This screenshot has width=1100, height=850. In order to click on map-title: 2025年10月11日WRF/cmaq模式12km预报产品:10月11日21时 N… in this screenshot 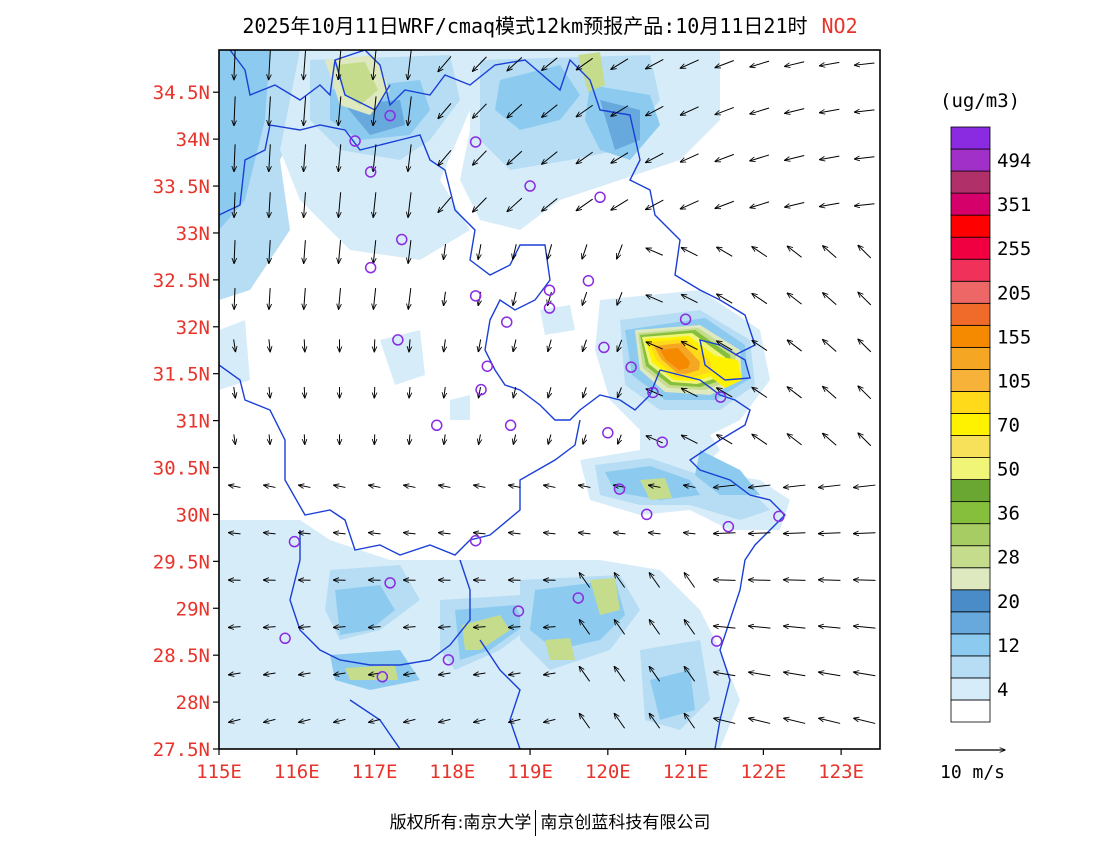, I will do `click(550, 24)`.